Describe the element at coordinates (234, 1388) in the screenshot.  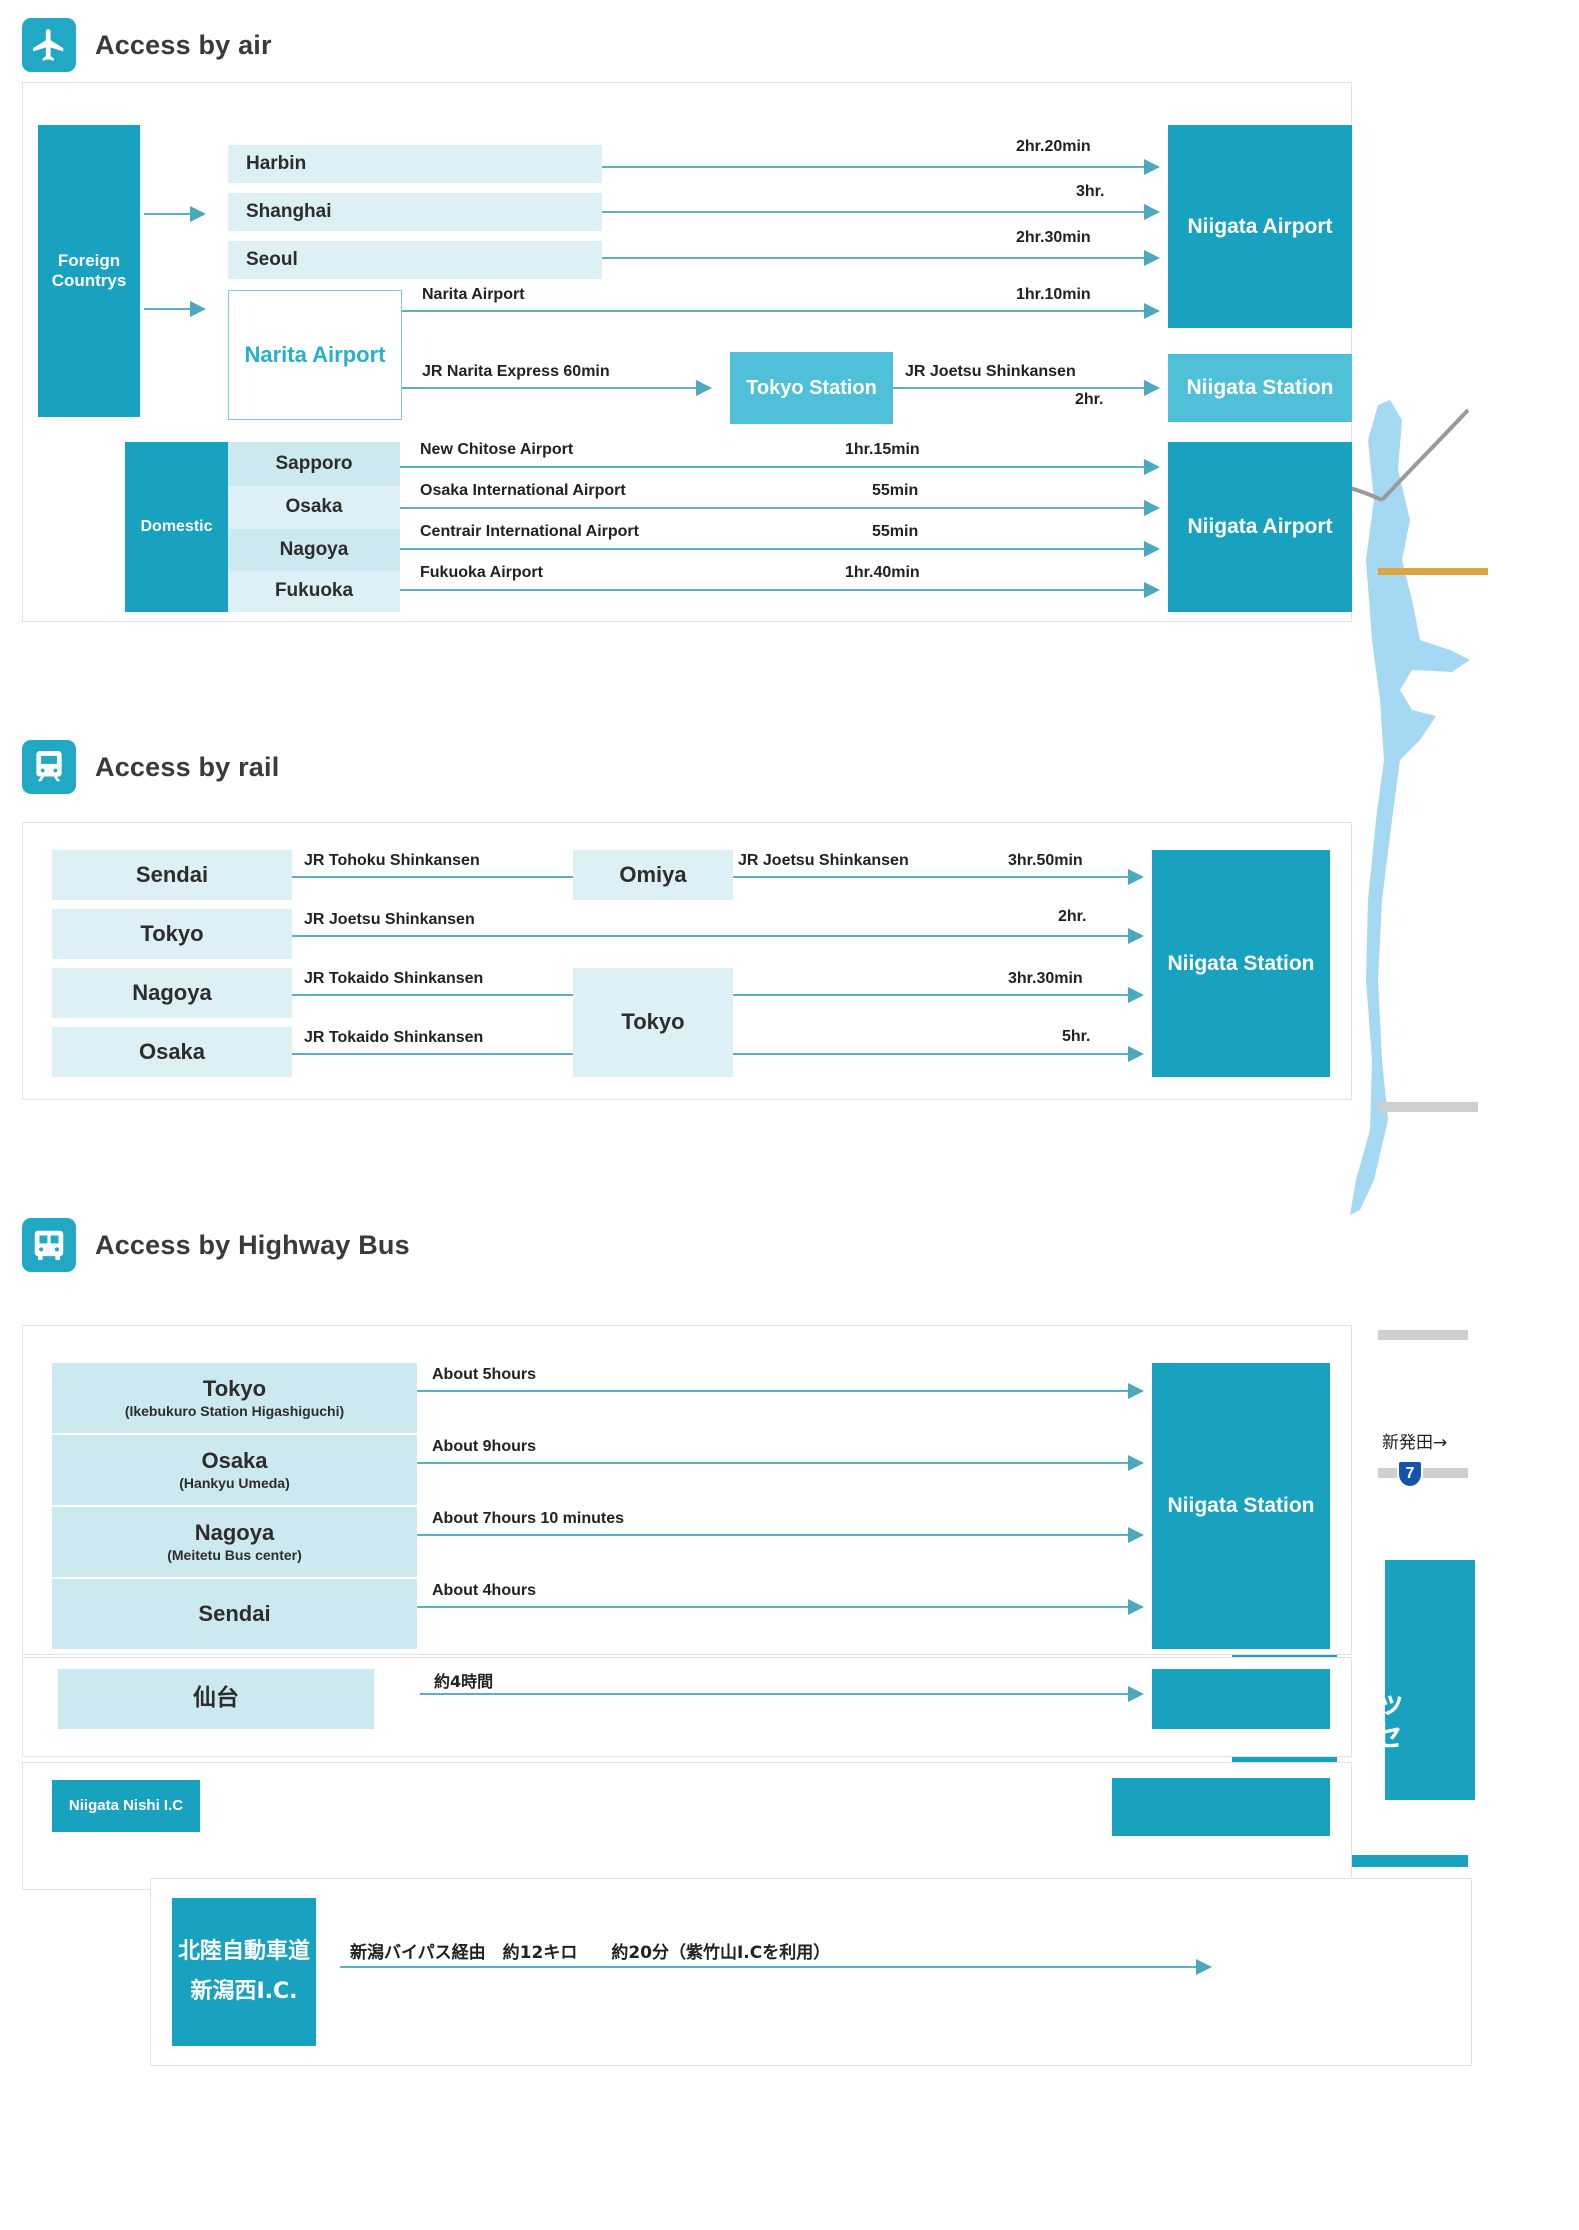
I see `bus-origin-city-0: Tokyo` at that location.